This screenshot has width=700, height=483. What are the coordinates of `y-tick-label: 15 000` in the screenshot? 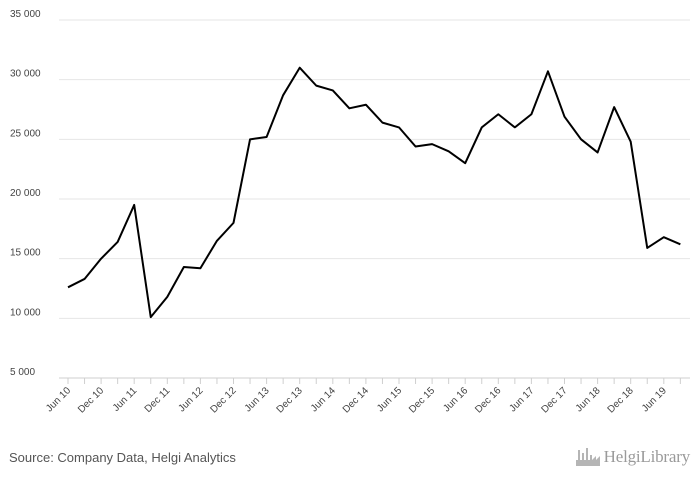 It's located at (25, 253).